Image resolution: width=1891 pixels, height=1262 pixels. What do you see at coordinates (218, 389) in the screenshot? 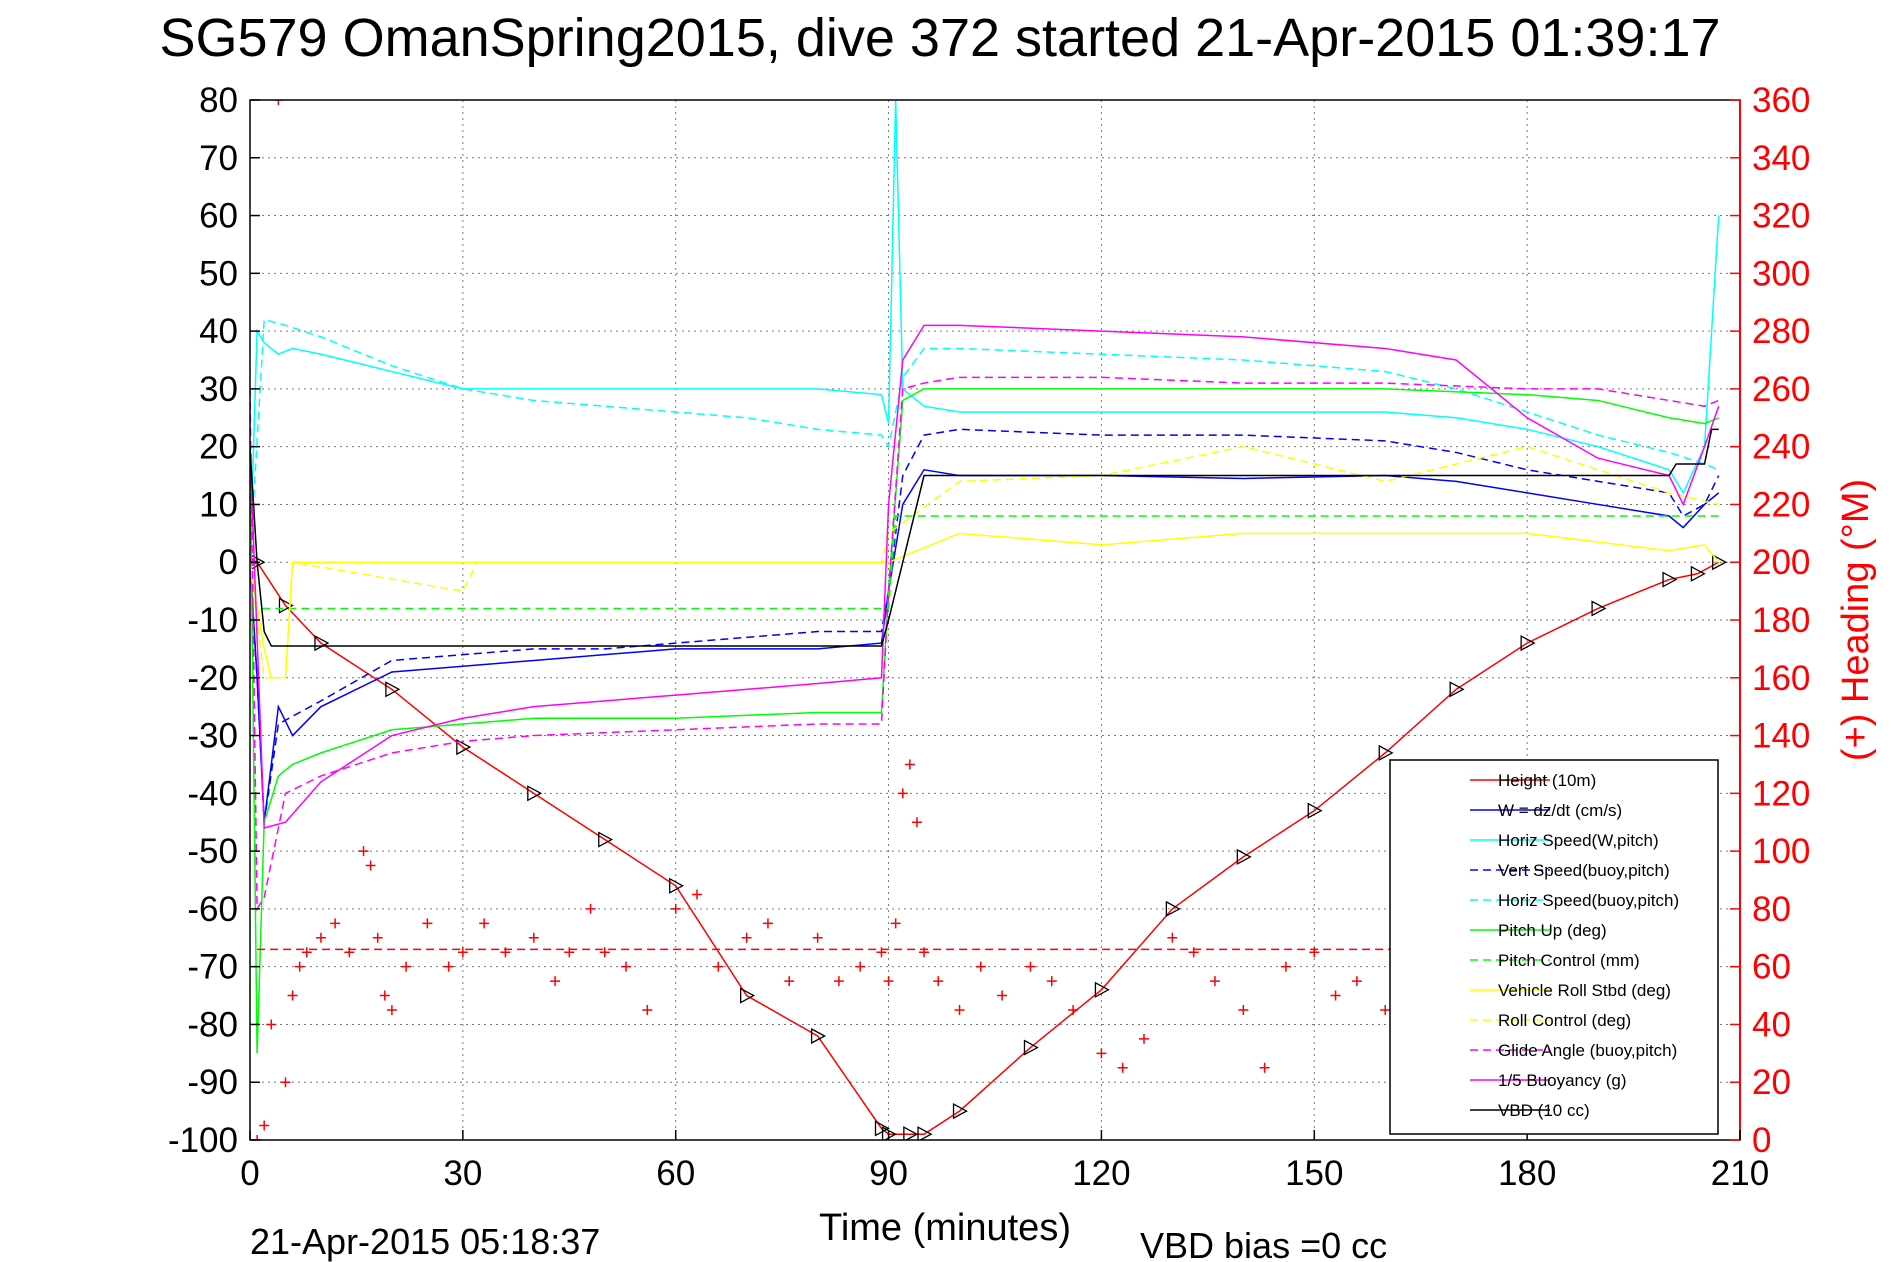
I see `y-tick-label: 30` at bounding box center [218, 389].